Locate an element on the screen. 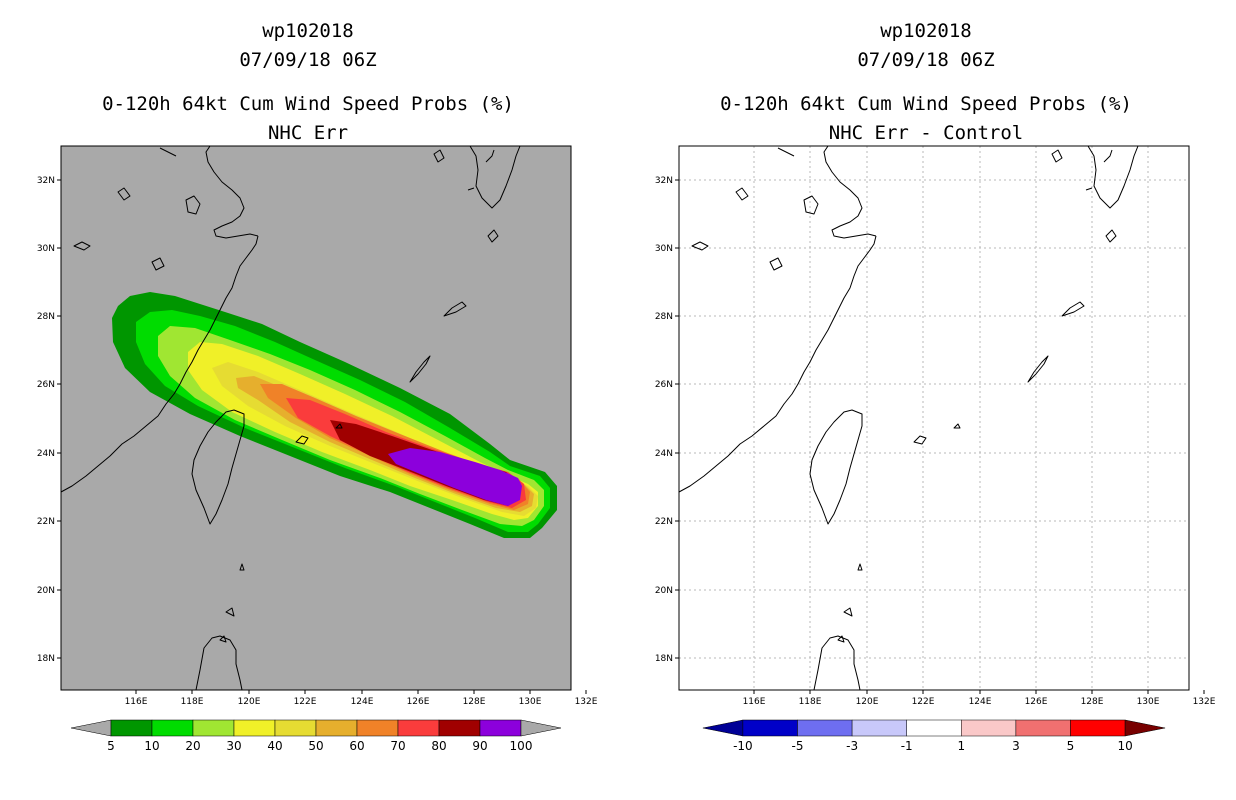  colorbar-label: 50 is located at coordinates (315, 746).